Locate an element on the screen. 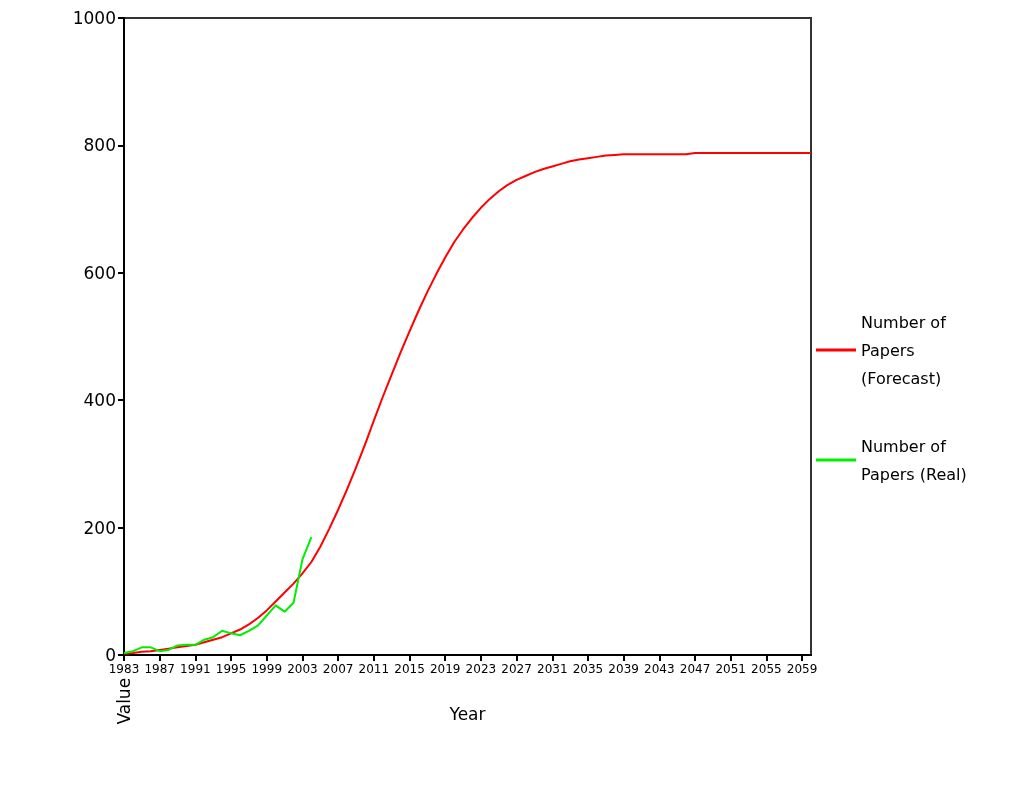  x-tick-label: 2043 is located at coordinates (659, 669).